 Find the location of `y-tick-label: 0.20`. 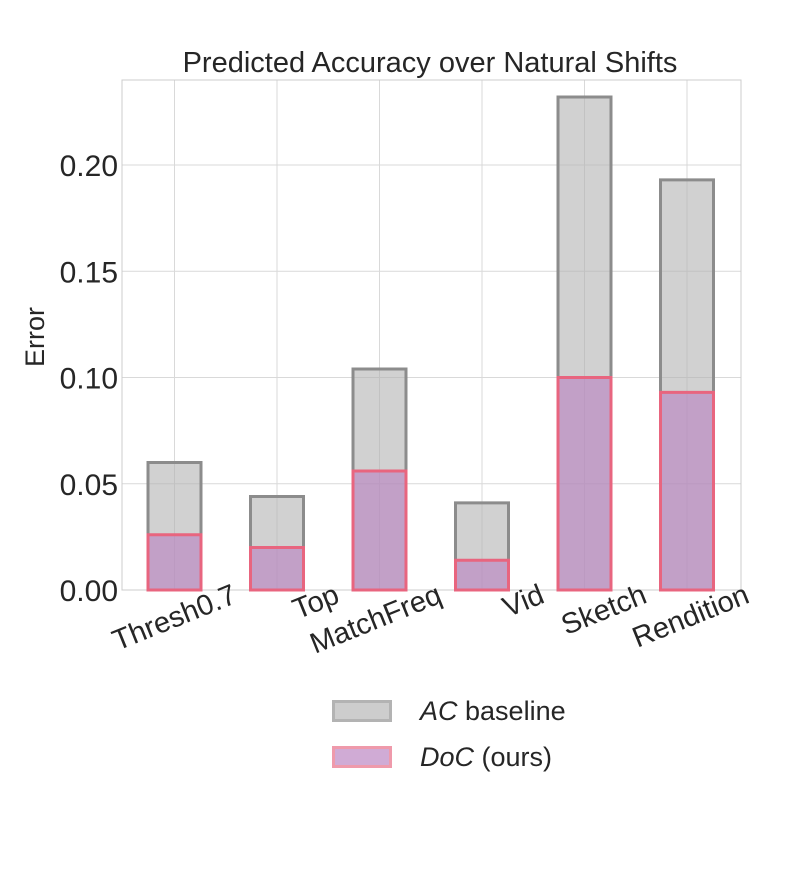

y-tick-label: 0.20 is located at coordinates (89, 166).